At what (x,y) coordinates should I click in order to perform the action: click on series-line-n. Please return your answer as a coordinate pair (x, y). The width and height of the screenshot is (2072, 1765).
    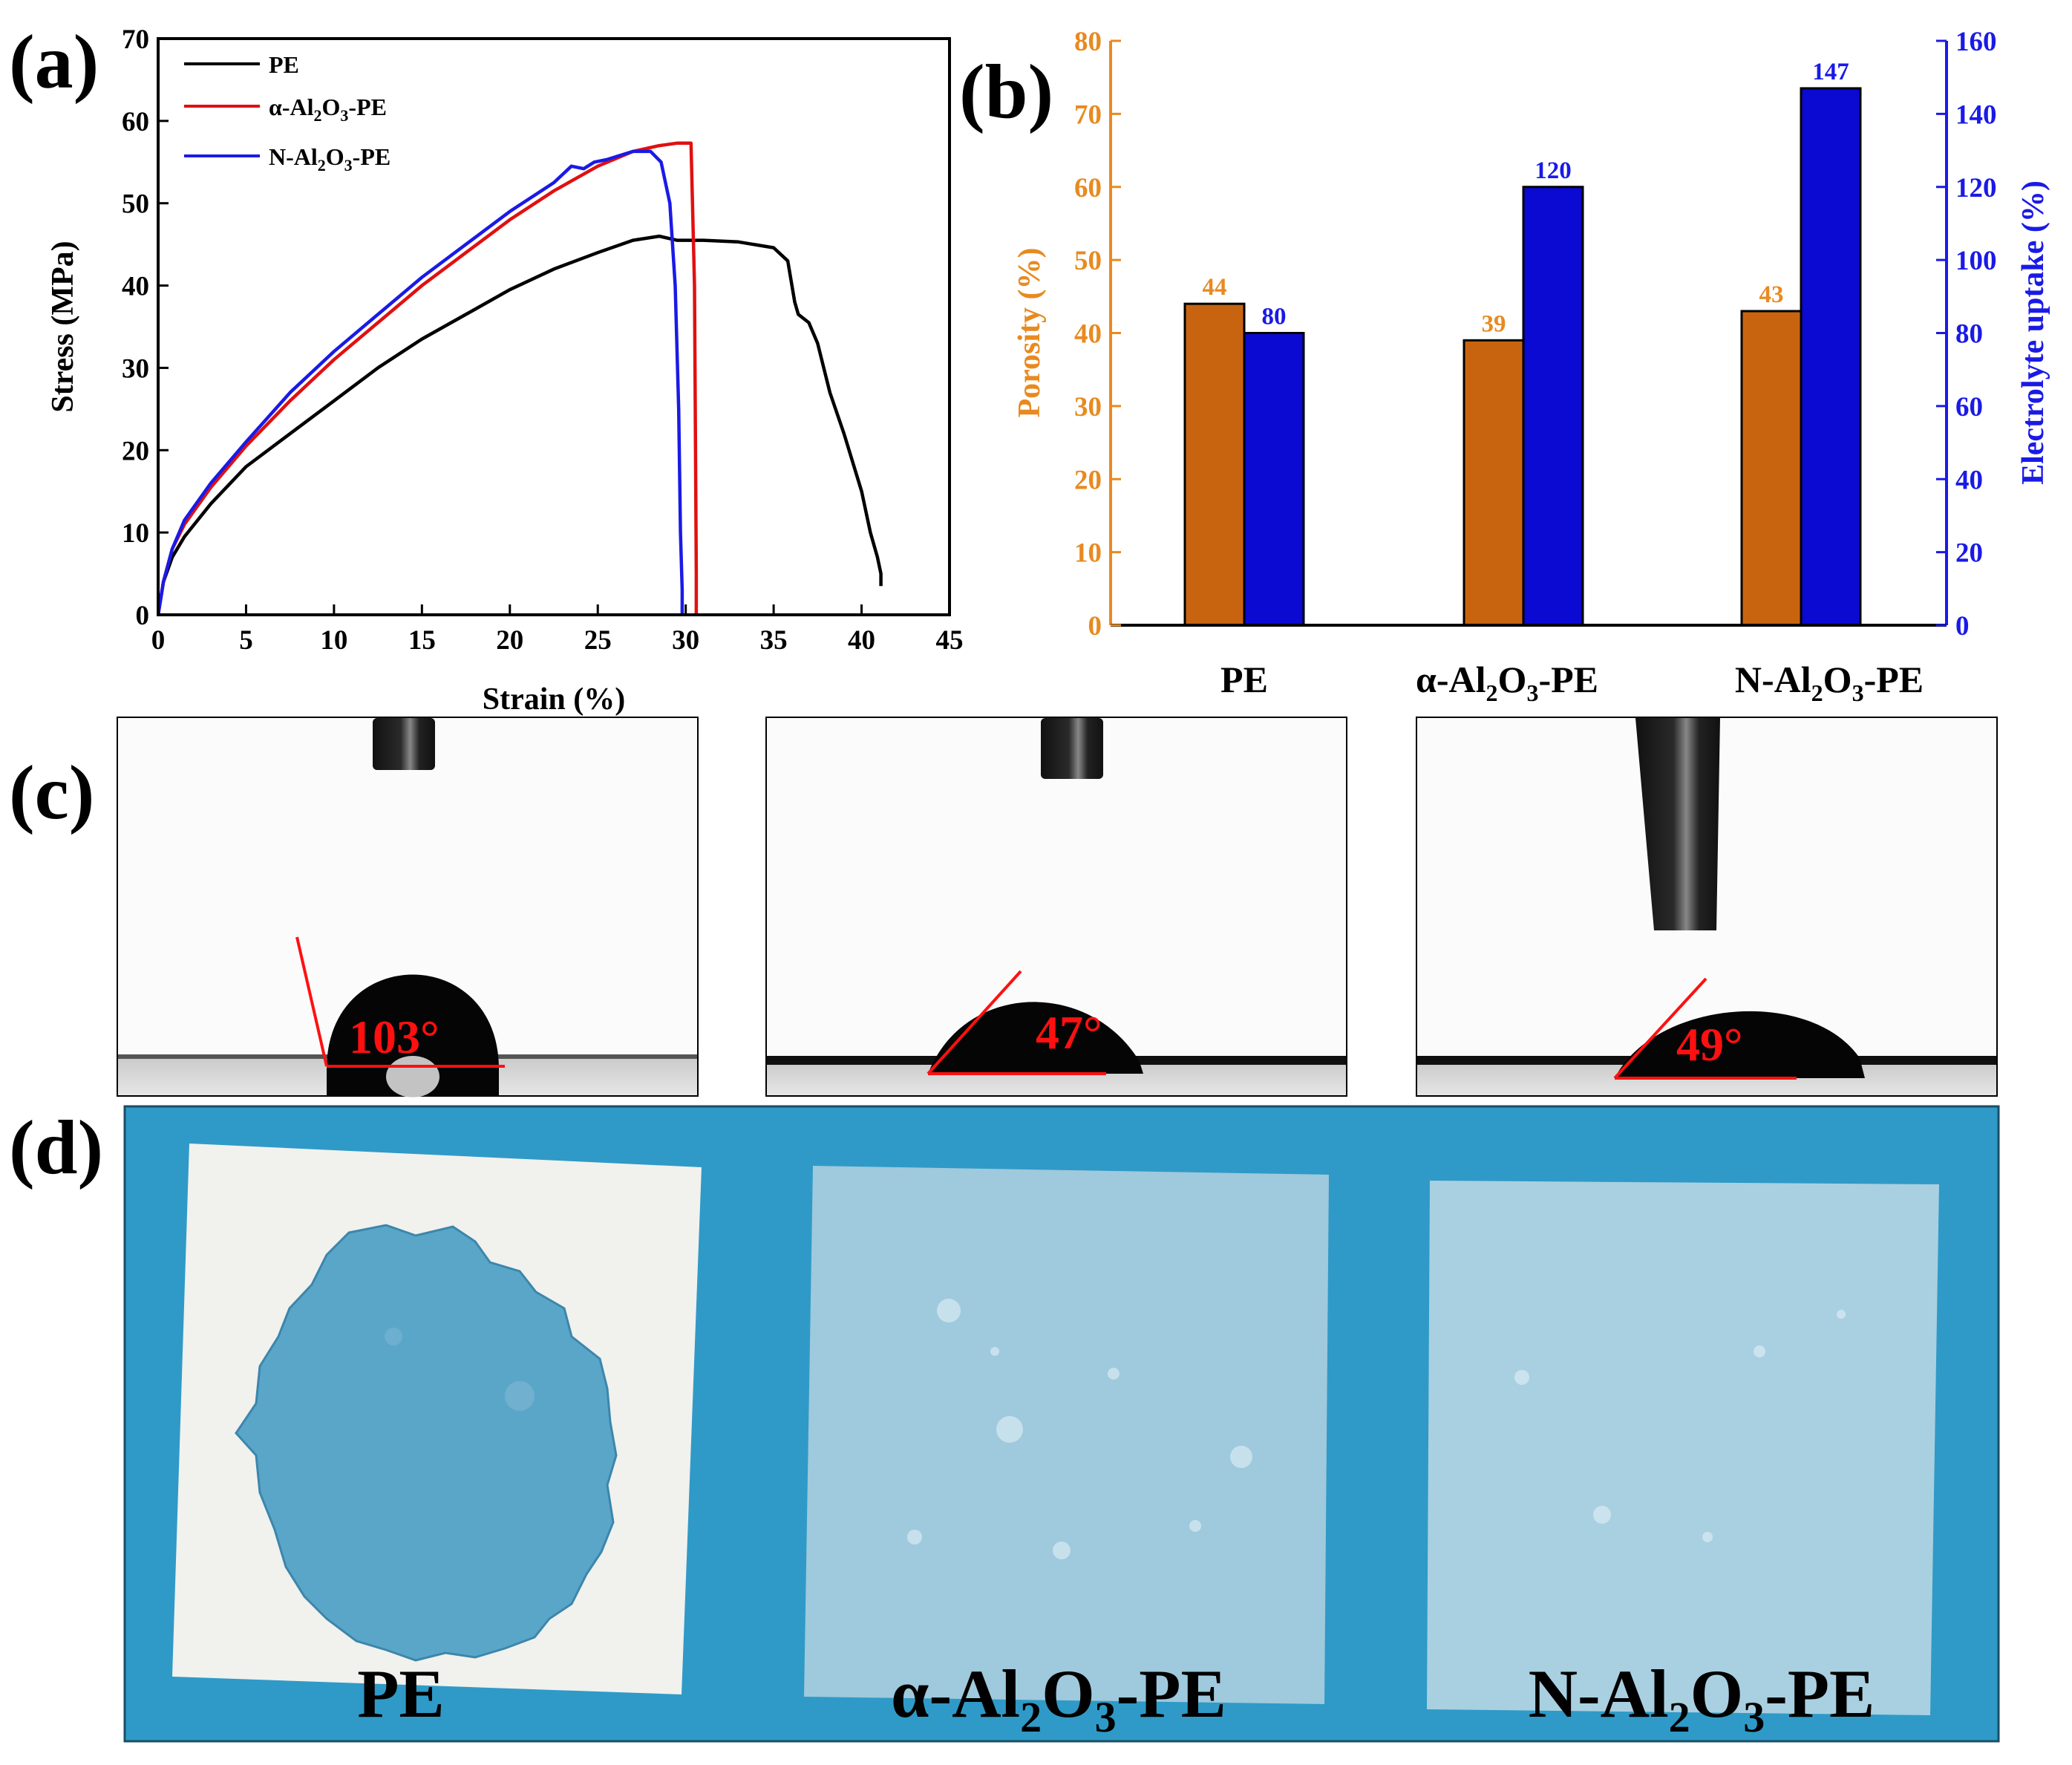
    Looking at the image, I should click on (421, 382).